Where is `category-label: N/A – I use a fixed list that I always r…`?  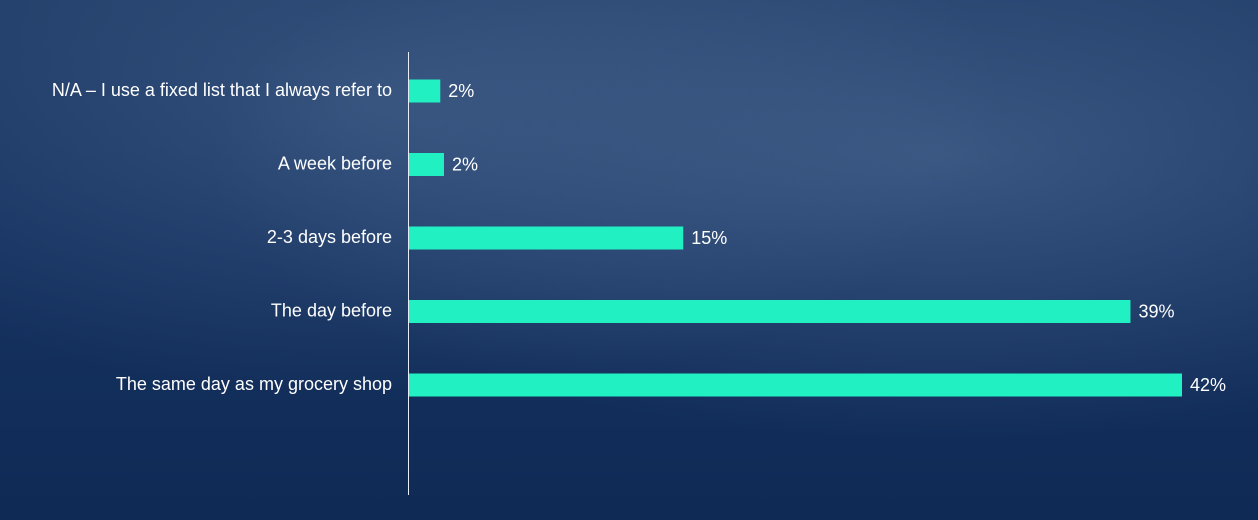
category-label: N/A – I use a fixed list that I always r… is located at coordinates (222, 90).